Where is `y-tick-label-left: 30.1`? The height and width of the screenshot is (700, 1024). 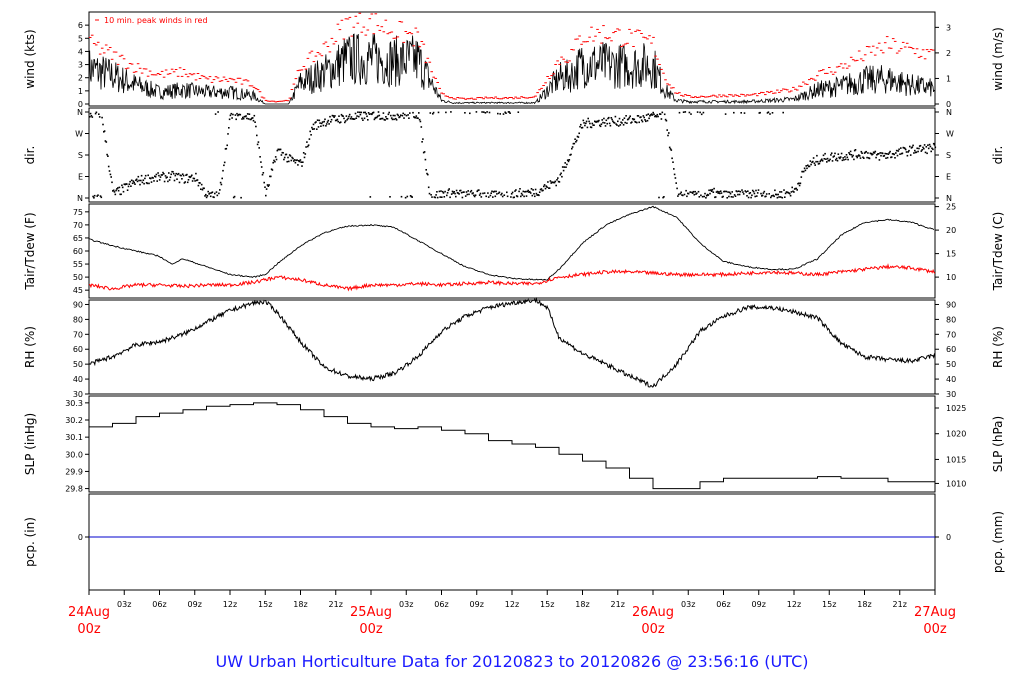 y-tick-label-left: 30.1 is located at coordinates (74, 437).